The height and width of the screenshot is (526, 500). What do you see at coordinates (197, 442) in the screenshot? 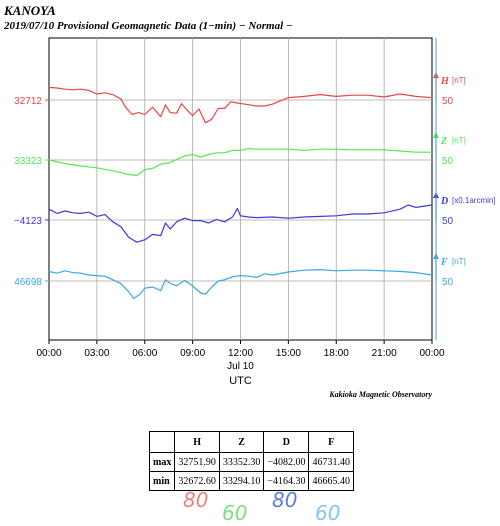
I see `stats-header-h: H` at bounding box center [197, 442].